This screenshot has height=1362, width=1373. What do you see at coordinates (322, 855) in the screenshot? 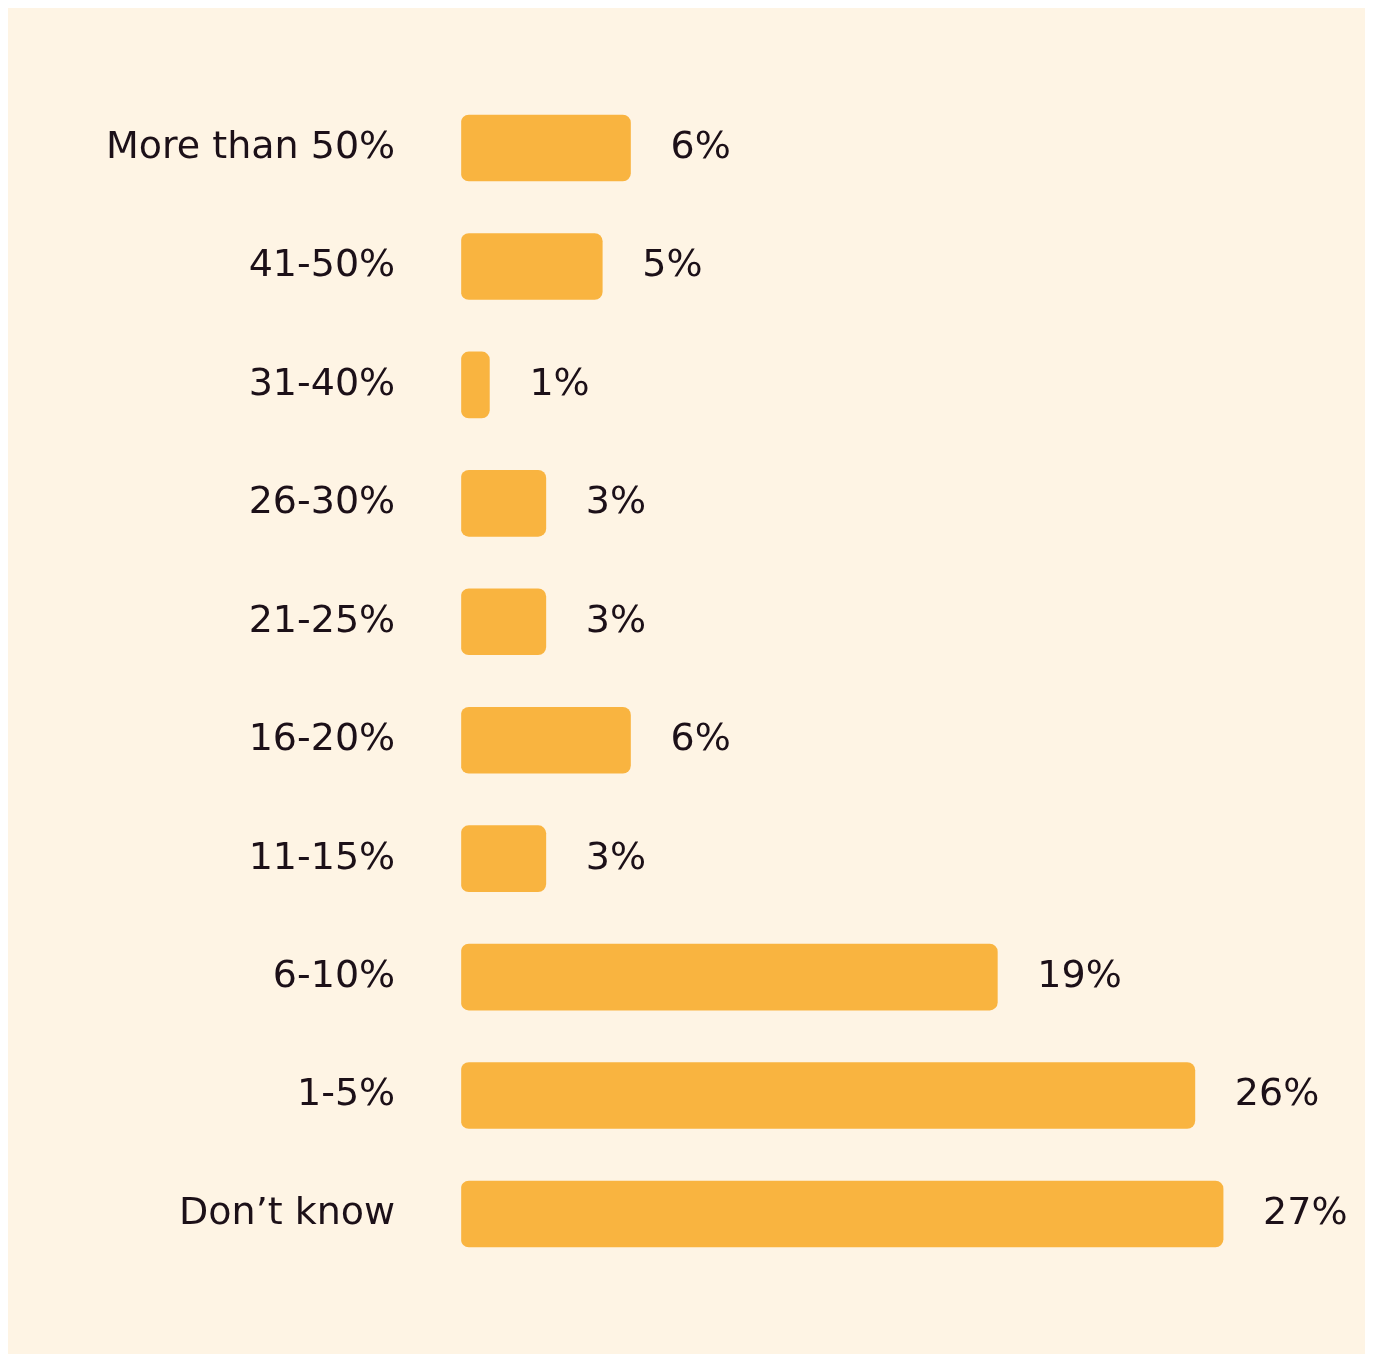
I see `y-tick-label: 11-15%` at bounding box center [322, 855].